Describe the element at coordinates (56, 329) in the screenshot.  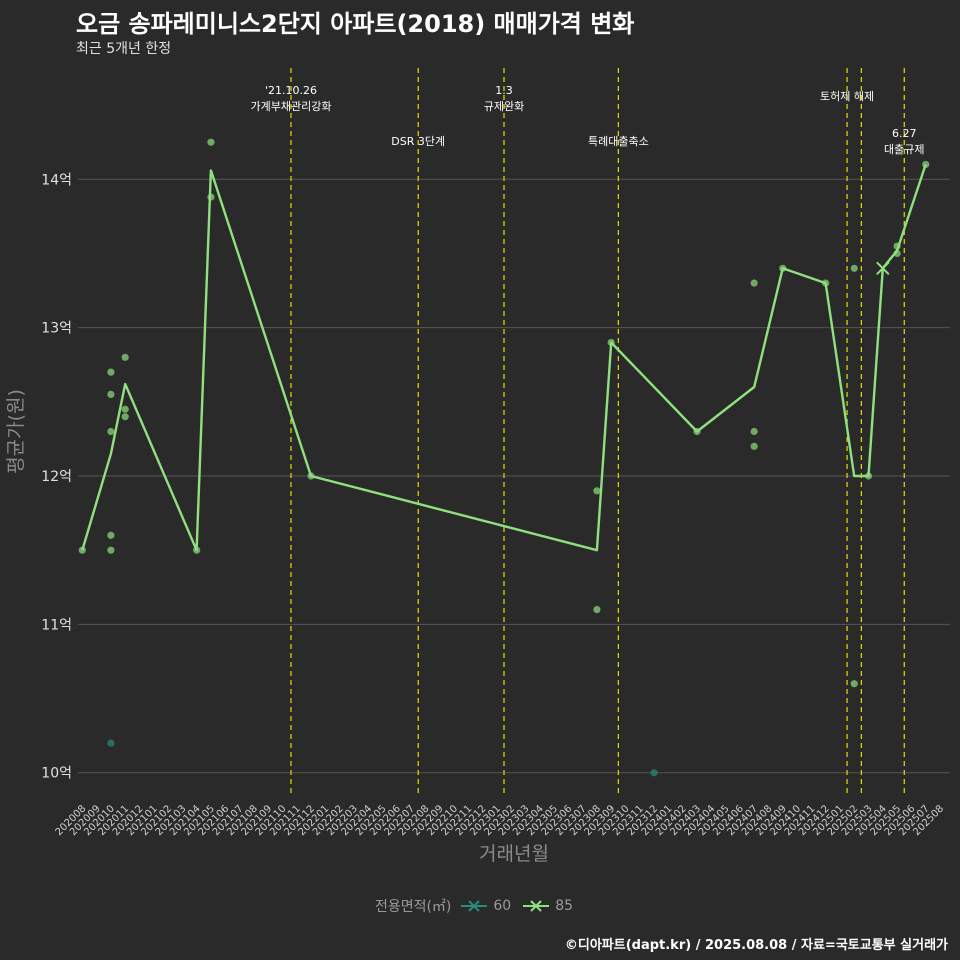
I see `y-tick-label: 13억` at that location.